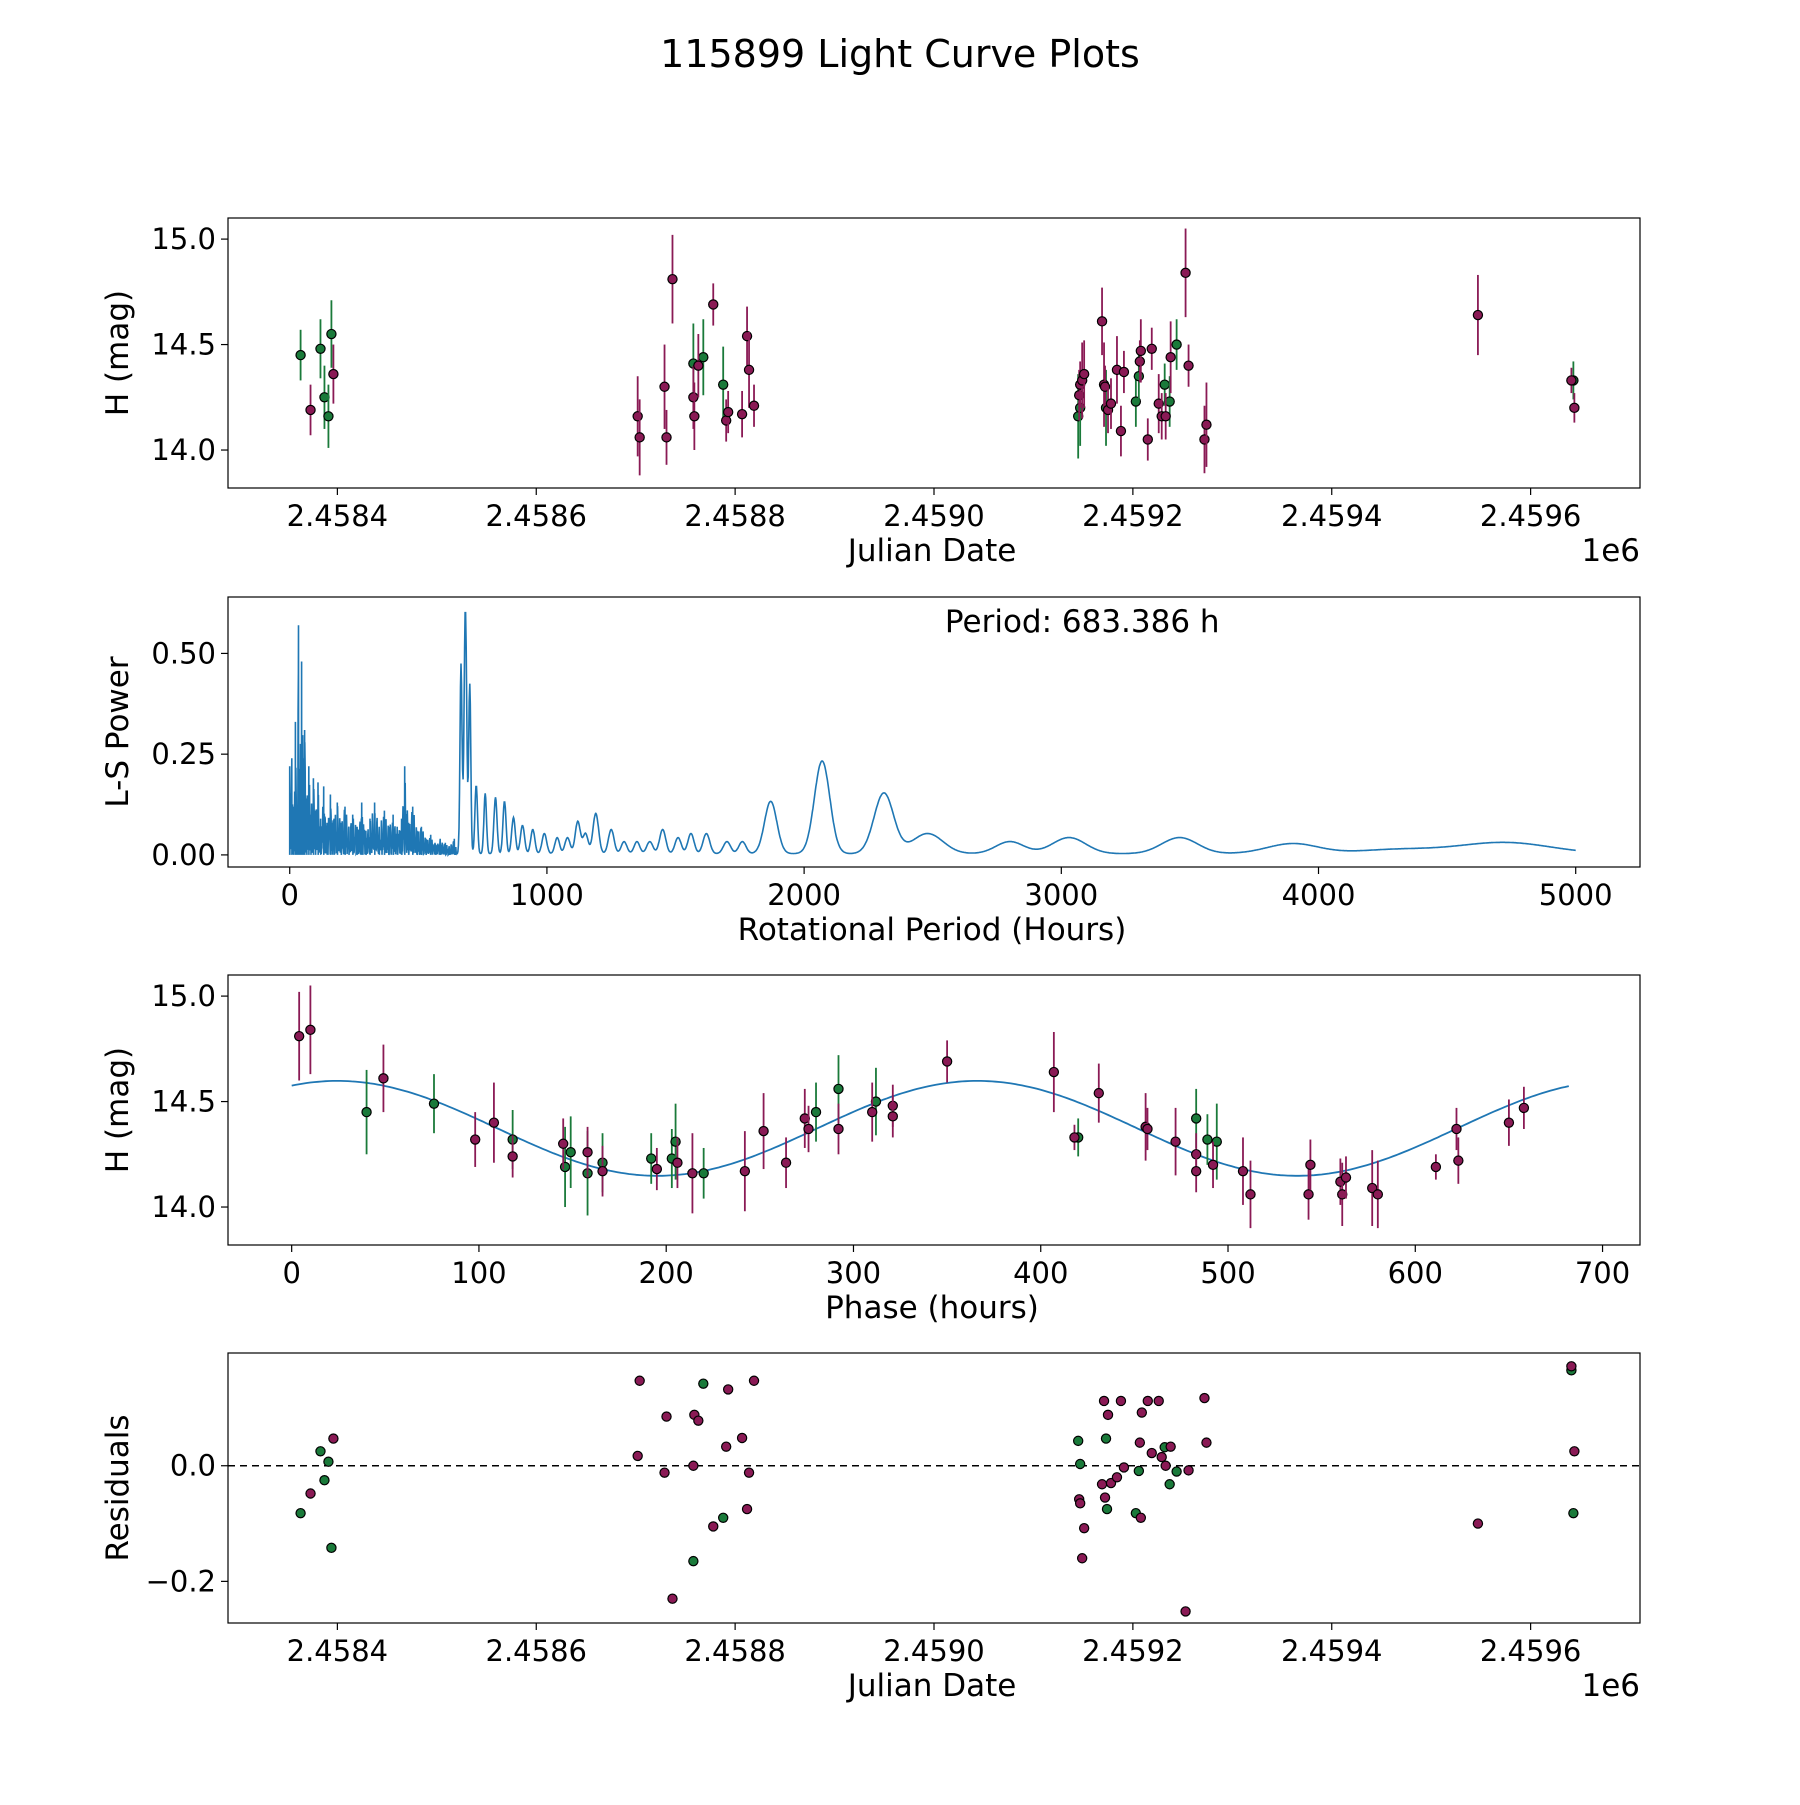  What do you see at coordinates (183, 996) in the screenshot?
I see `phase-ytick-label: 15.0` at bounding box center [183, 996].